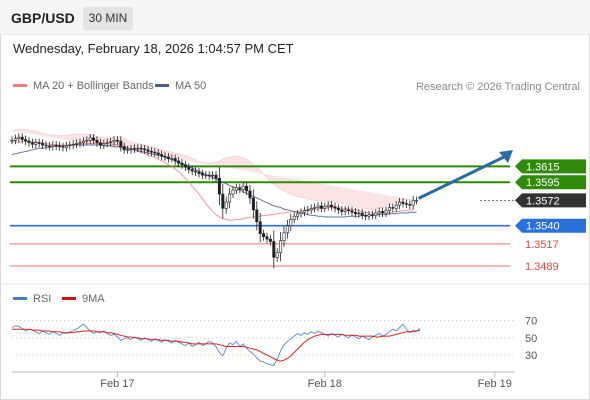  Describe the element at coordinates (295, 17) in the screenshot. I see `header-bar: GBP/USD 30 MIN` at that location.